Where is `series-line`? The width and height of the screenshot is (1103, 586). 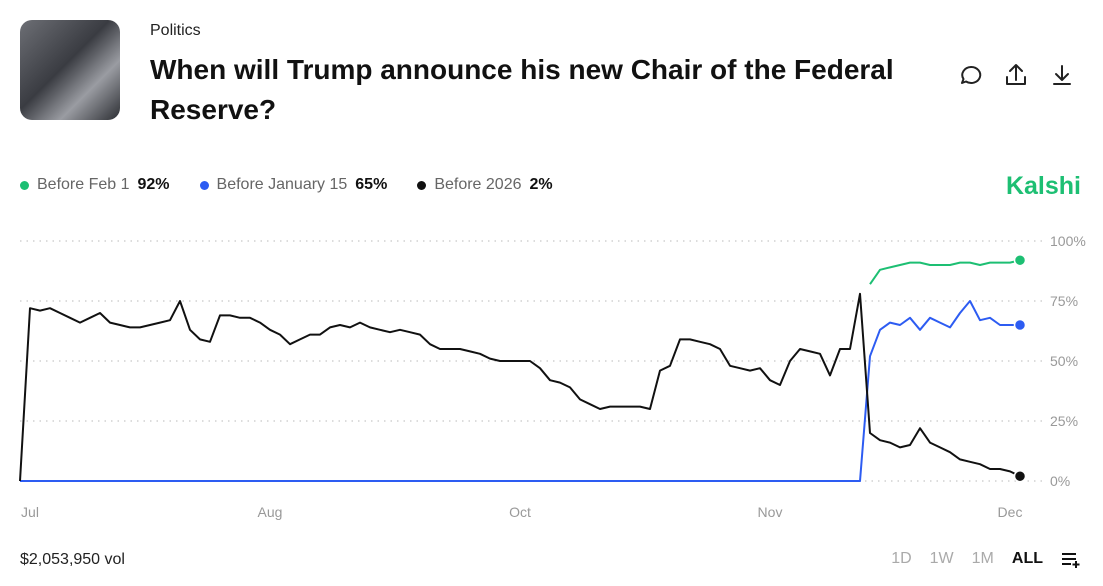 series-line is located at coordinates (945, 272).